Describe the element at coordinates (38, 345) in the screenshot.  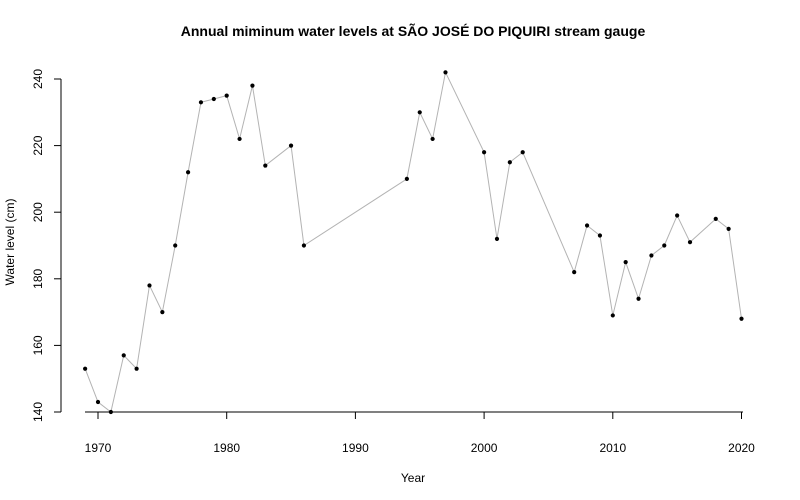
I see `y-tick-label: 160` at that location.